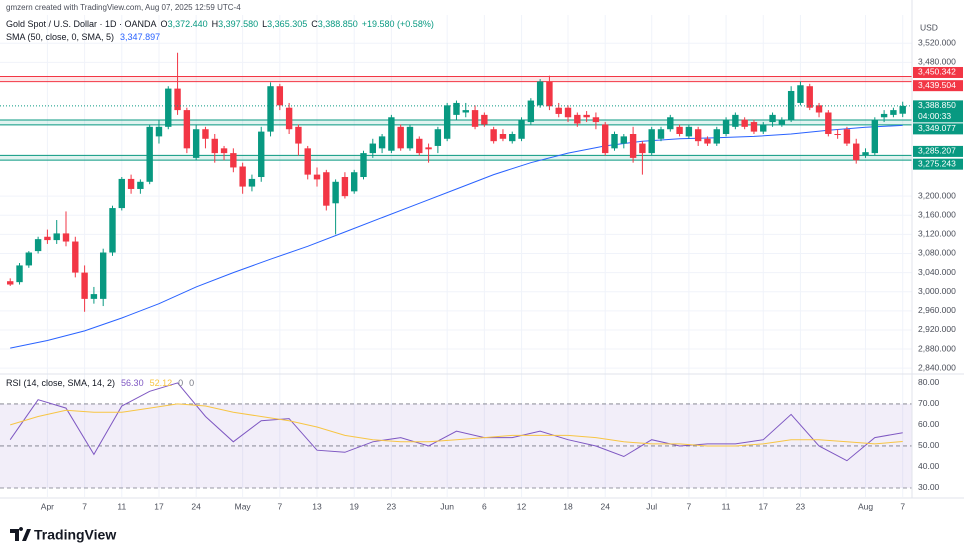  Describe the element at coordinates (937, 253) in the screenshot. I see `y-tick-label: 3,080.000` at that location.